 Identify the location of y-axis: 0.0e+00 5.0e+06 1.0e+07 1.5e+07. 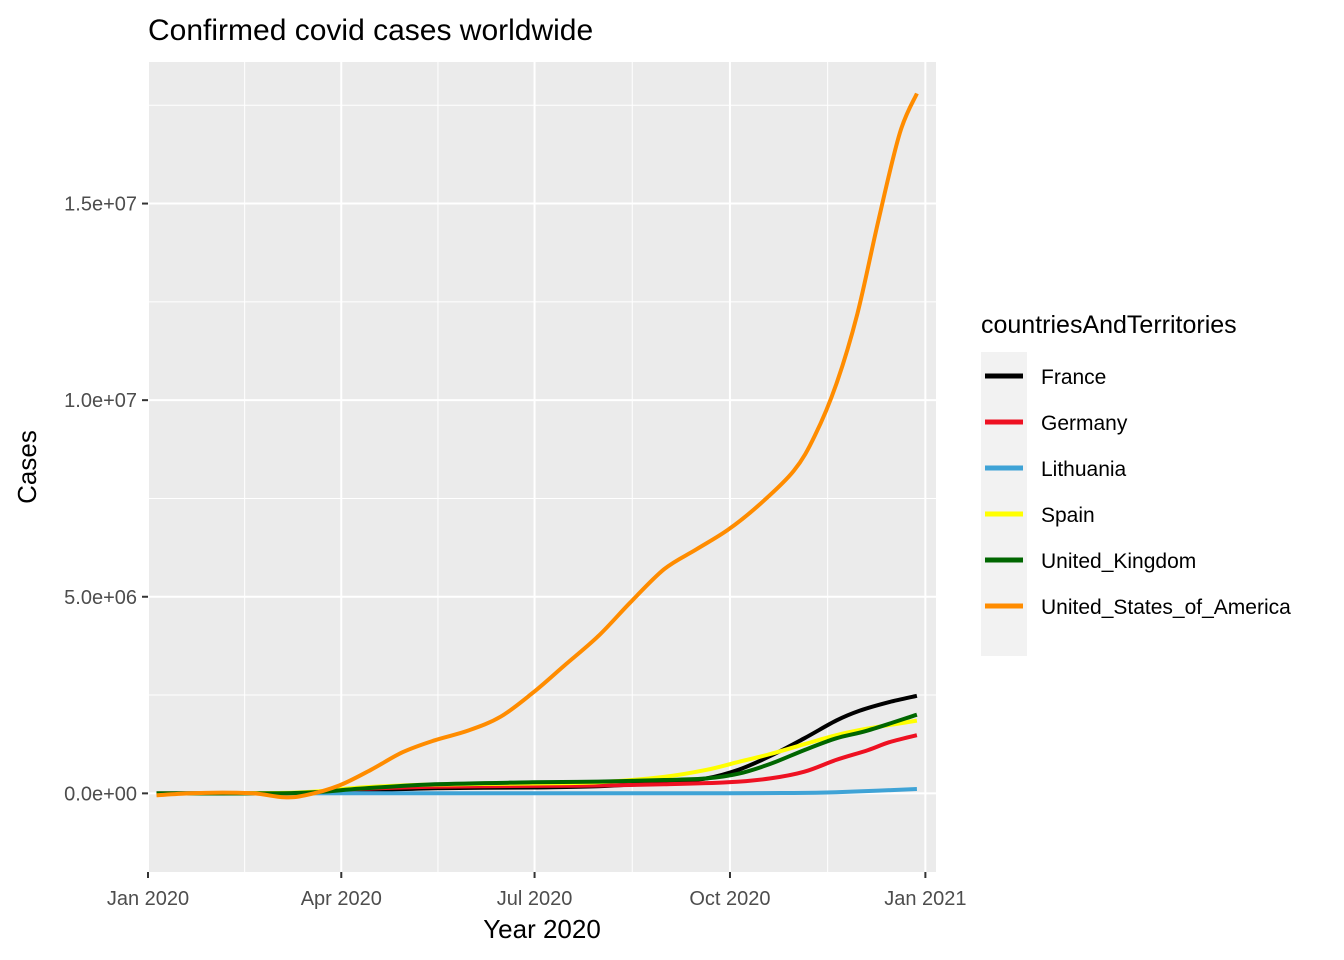
(106, 499).